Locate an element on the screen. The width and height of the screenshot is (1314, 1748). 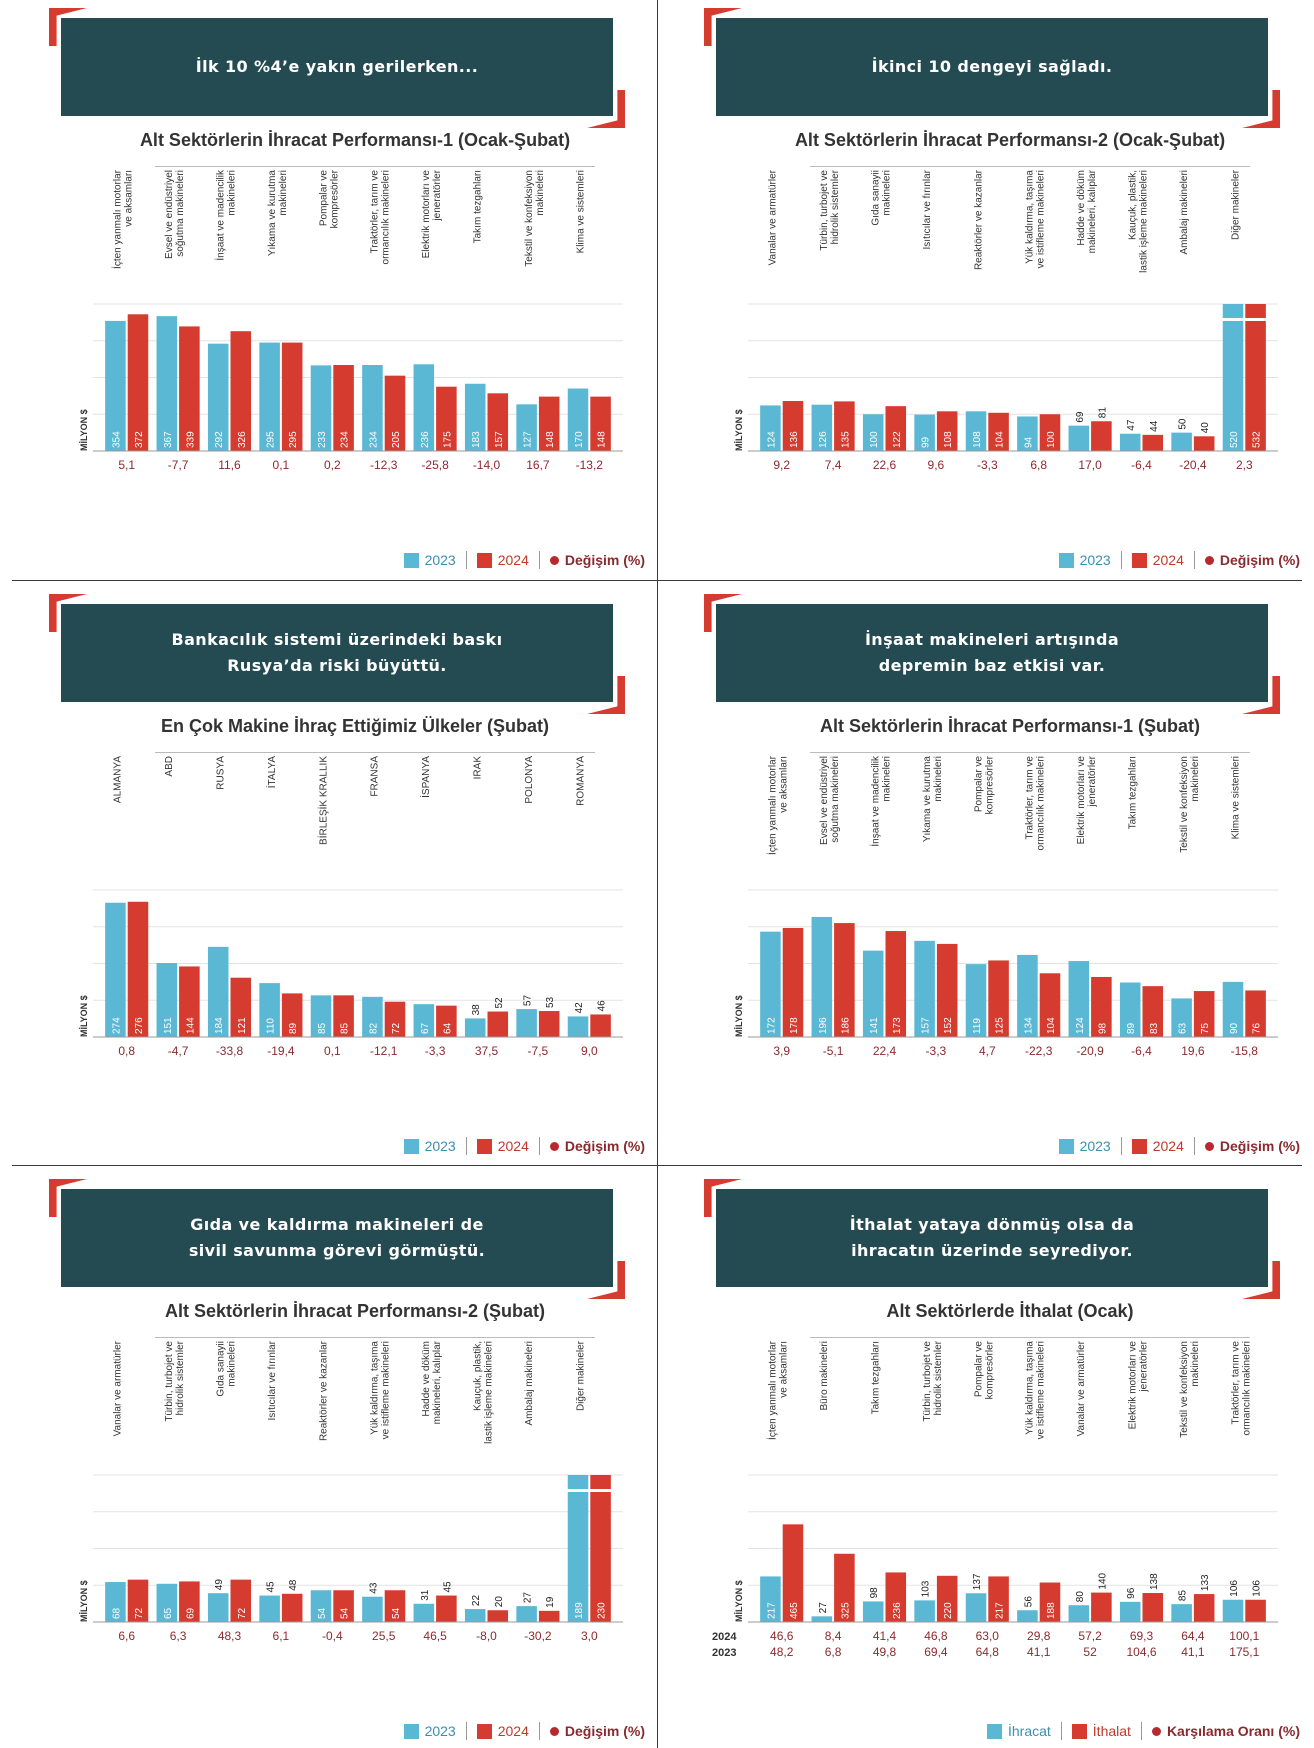
category-label: Isıtıcılar ve fırınlar is located at coordinates (272, 1380).